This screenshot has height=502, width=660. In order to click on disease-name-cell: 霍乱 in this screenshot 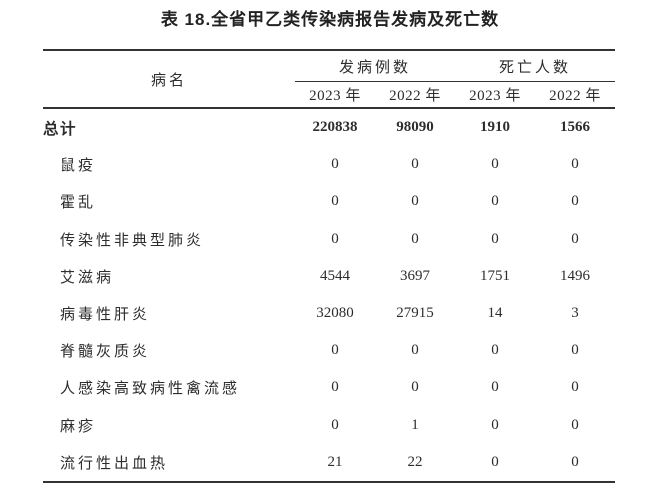, I will do `click(78, 203)`.